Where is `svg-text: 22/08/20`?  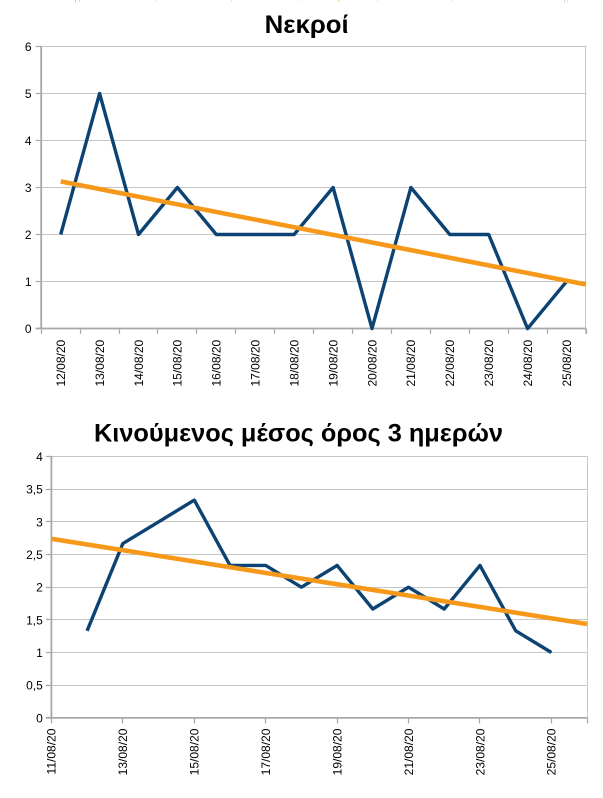
svg-text: 22/08/20 is located at coordinates (450, 362).